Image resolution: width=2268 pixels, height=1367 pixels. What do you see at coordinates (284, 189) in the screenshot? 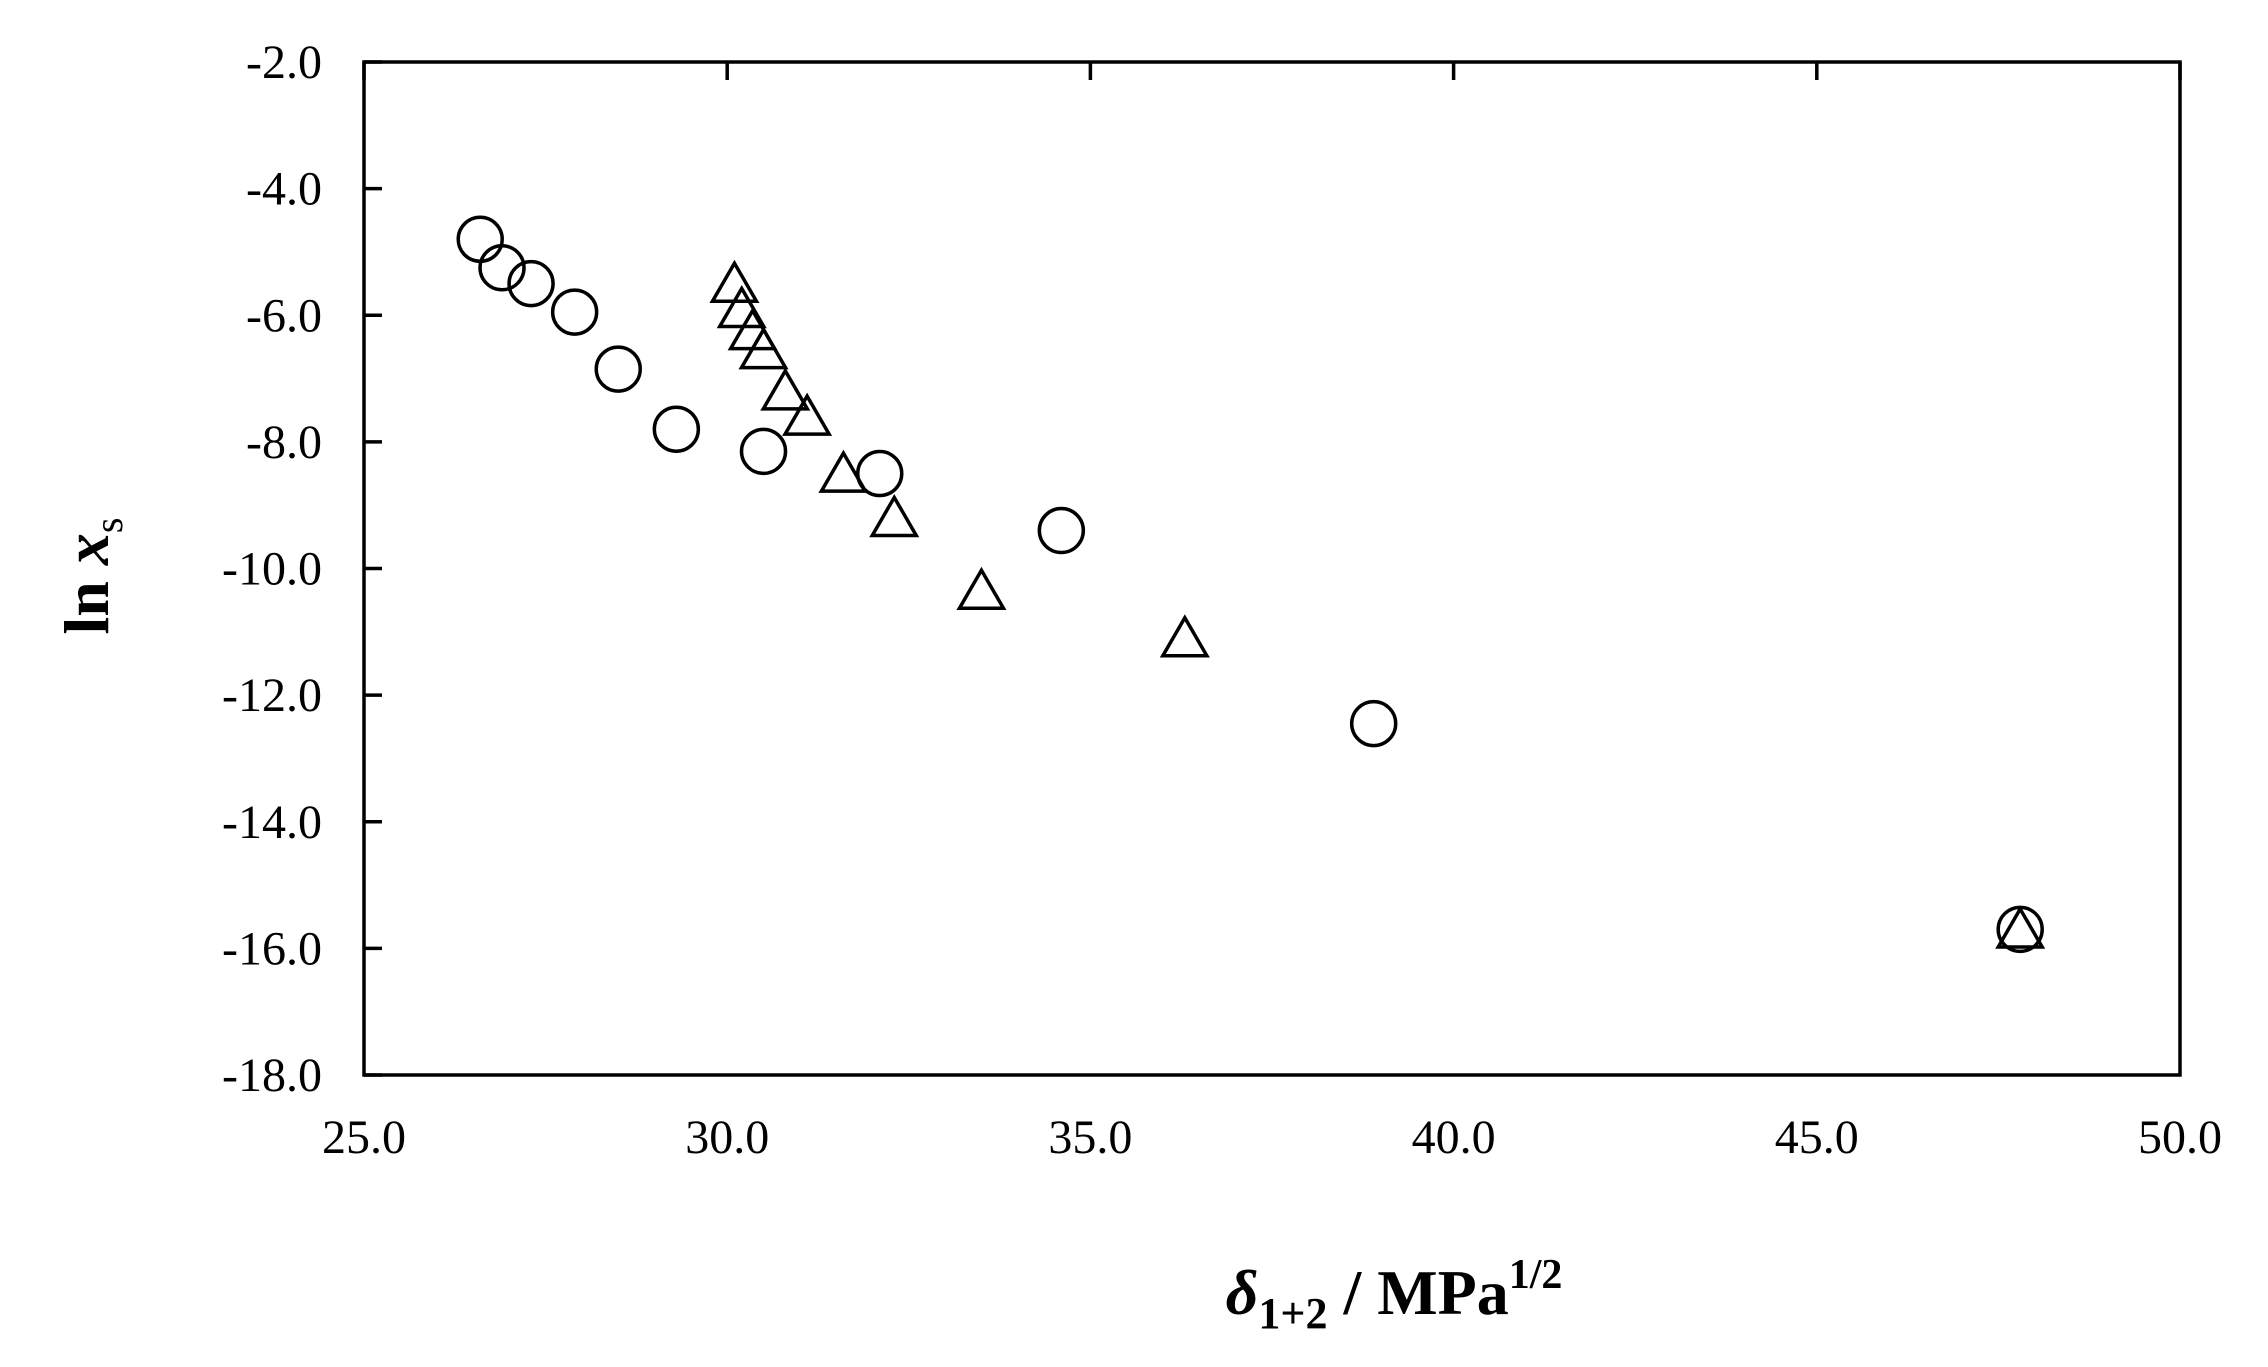
I see `y-tick-label: -4.0` at bounding box center [284, 189].